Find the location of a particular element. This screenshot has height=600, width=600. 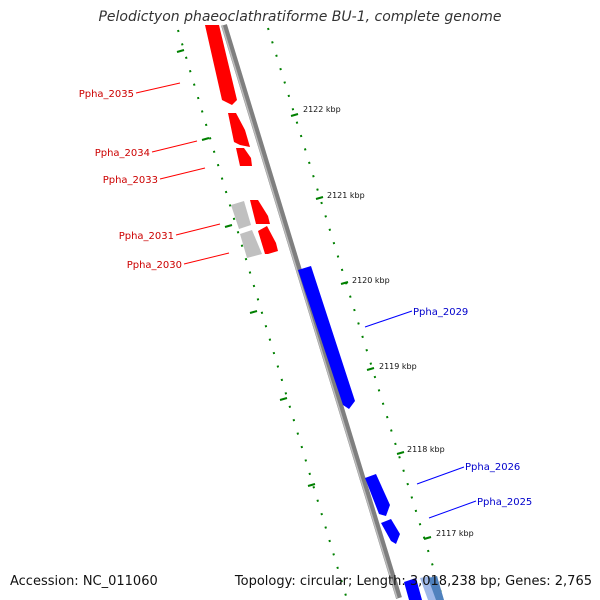

gene-ppha-2025 is located at coordinates (390, 531).